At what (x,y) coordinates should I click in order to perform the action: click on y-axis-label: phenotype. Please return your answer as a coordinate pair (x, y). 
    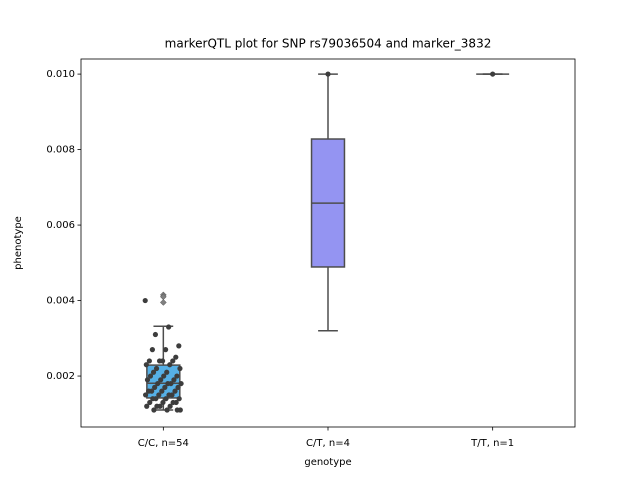
    Looking at the image, I should click on (18, 243).